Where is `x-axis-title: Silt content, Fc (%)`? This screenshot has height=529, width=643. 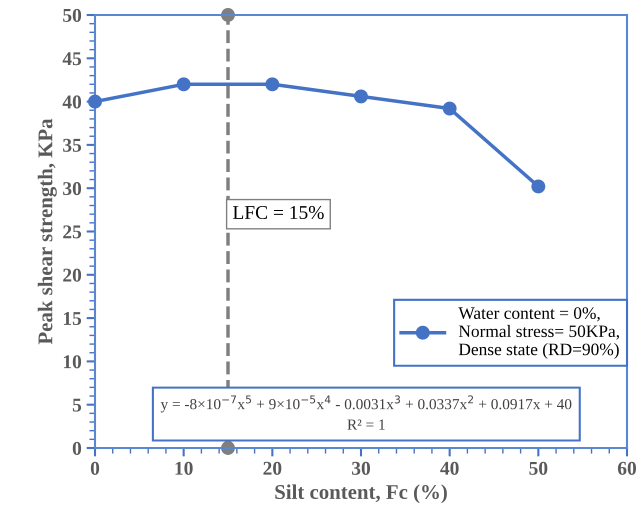 x-axis-title: Silt content, Fc (%) is located at coordinates (361, 494).